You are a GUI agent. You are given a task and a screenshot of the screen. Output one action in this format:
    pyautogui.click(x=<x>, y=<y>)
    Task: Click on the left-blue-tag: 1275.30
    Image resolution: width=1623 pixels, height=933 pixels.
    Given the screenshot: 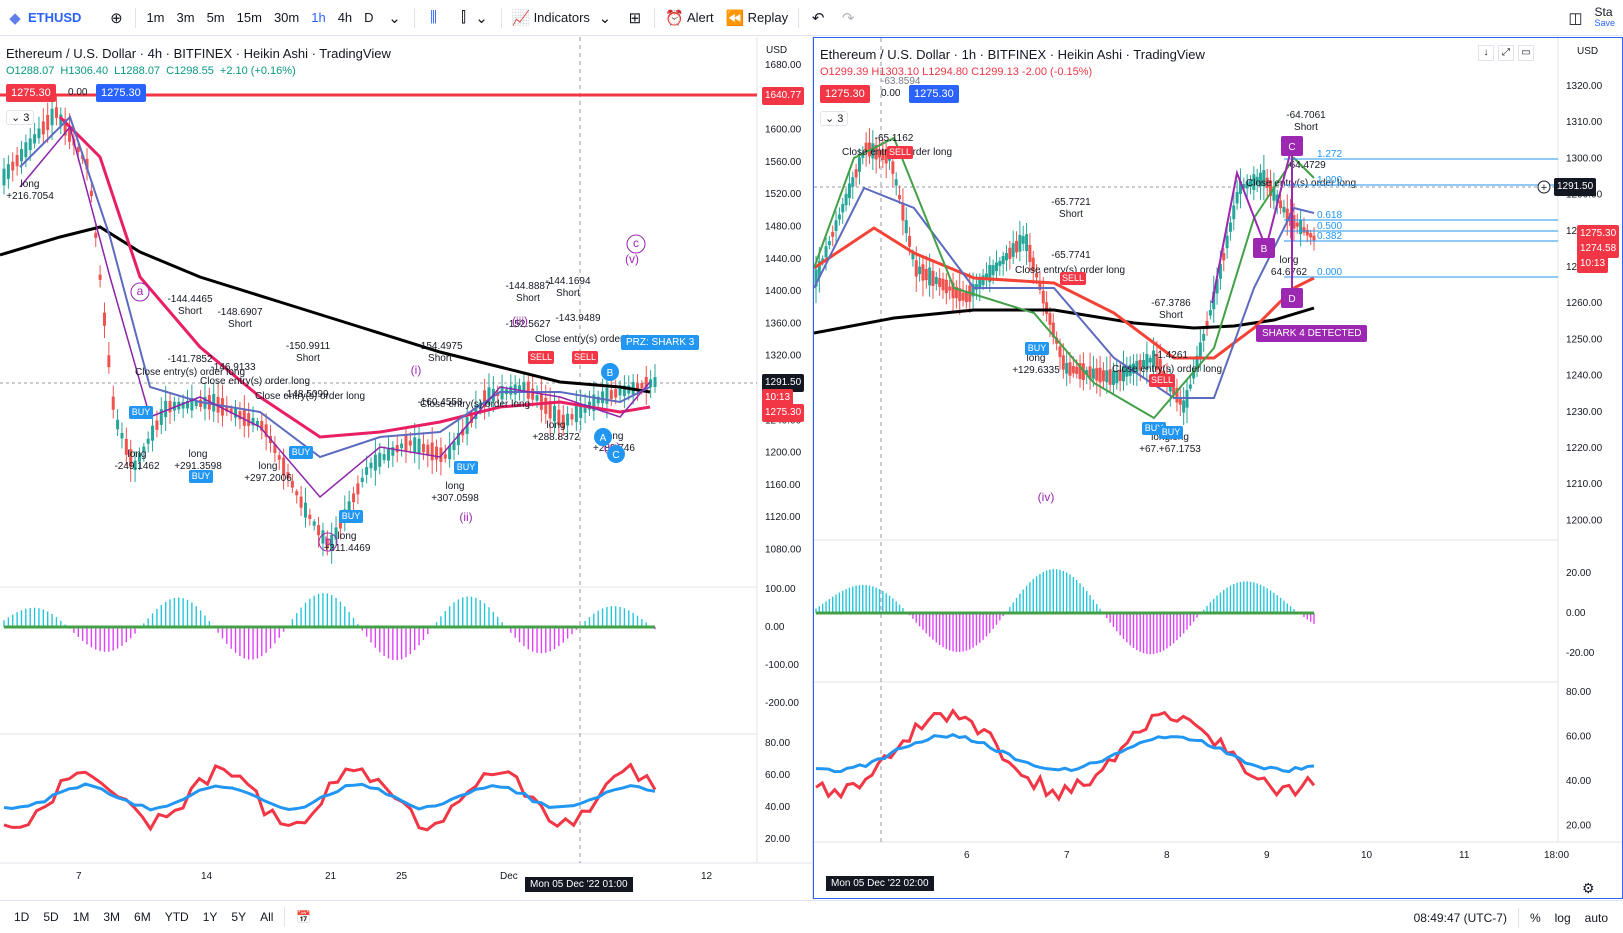 What is the action you would take?
    pyautogui.click(x=121, y=93)
    